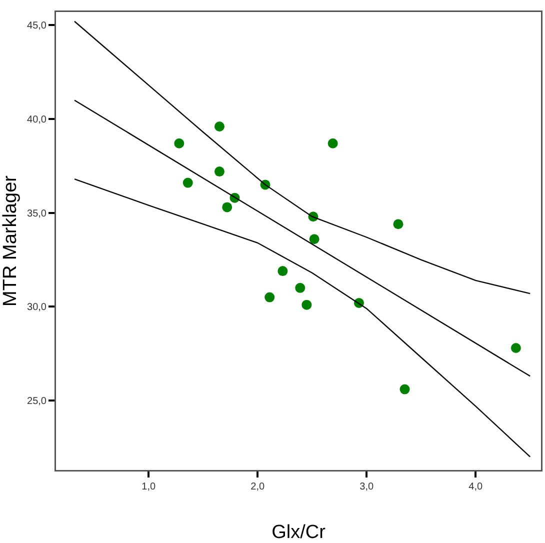 The height and width of the screenshot is (543, 545). Describe the element at coordinates (299, 532) in the screenshot. I see `x-axis-title: Glx/Cr` at that location.